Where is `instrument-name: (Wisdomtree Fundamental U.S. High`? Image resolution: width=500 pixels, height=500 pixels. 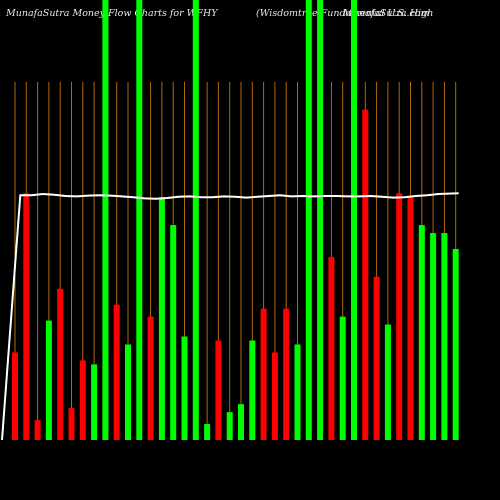
instrument-name: (Wisdomtree Fundamental U.S. High is located at coordinates (345, 13).